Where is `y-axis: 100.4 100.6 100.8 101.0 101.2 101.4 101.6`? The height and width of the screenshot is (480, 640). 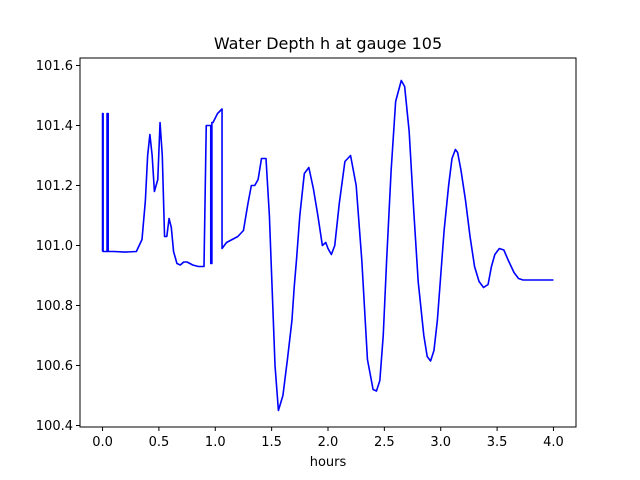 y-axis: 100.4 100.6 100.8 101.0 101.2 101.4 101.6 is located at coordinates (58, 246).